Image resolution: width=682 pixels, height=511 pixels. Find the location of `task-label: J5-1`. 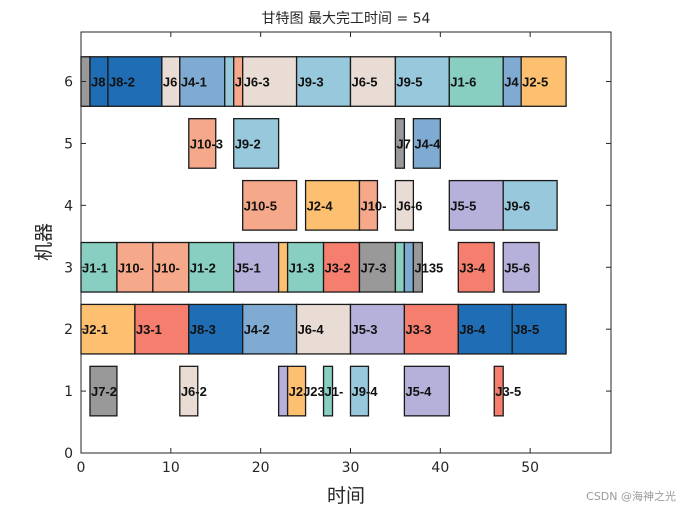

task-label: J5-1 is located at coordinates (248, 267).